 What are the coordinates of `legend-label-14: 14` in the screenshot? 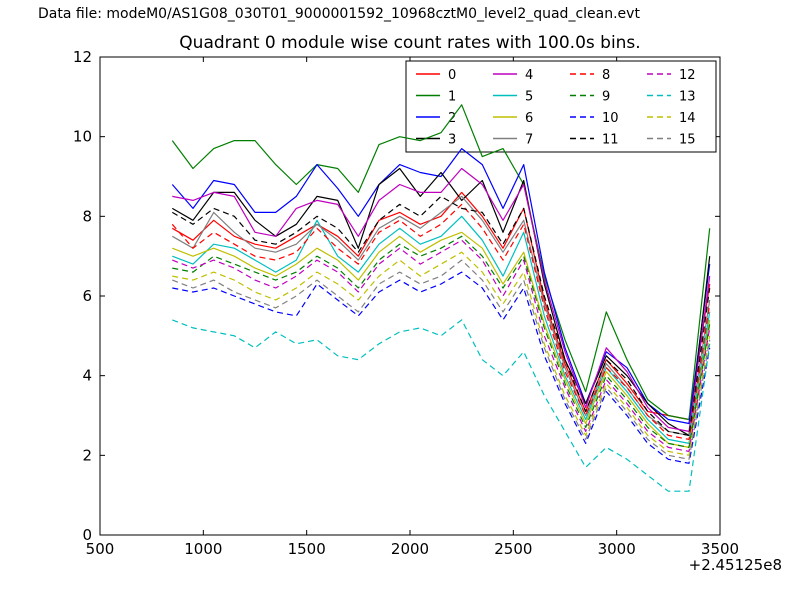 It's located at (687, 118).